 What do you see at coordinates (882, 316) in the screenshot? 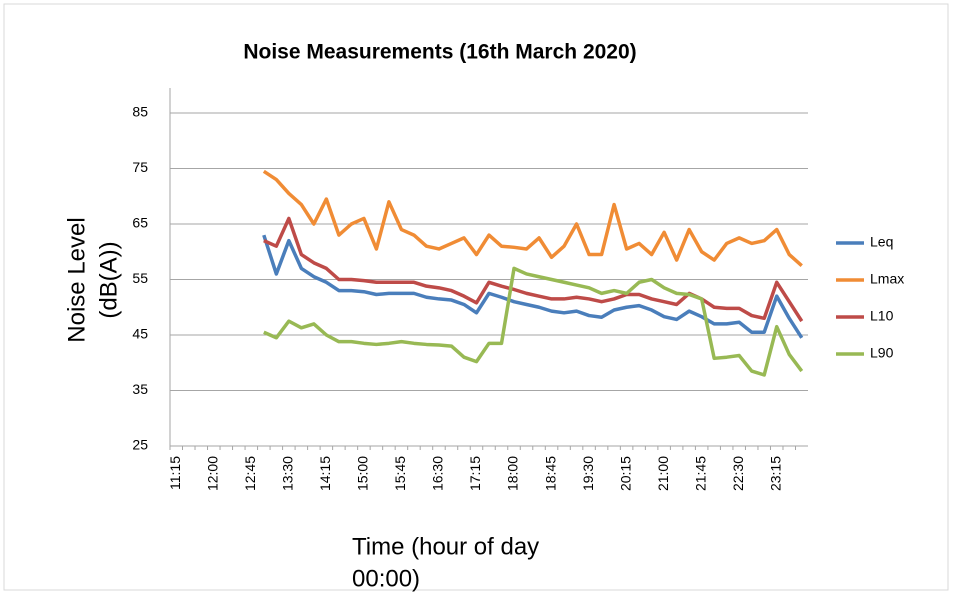
I see `legend-label: L10` at bounding box center [882, 316].